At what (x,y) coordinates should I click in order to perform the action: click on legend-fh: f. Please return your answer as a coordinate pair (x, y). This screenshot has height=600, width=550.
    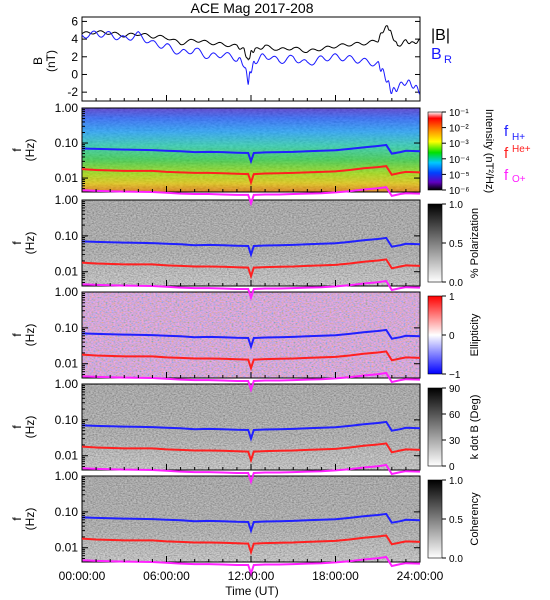
    Looking at the image, I should click on (506, 131).